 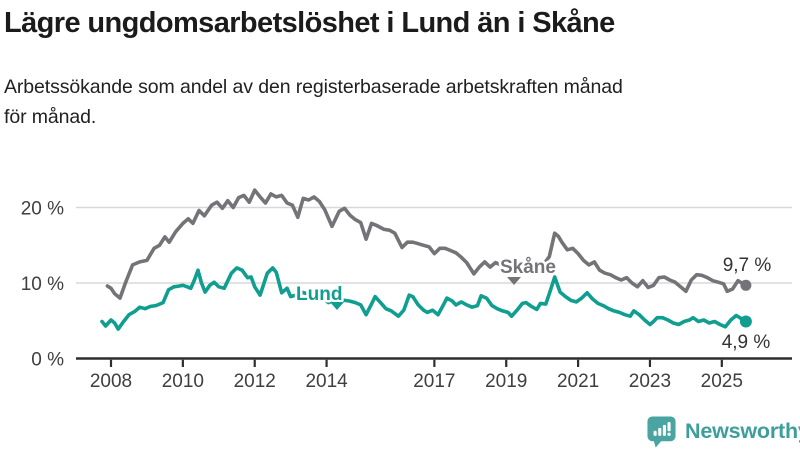 What do you see at coordinates (319, 294) in the screenshot?
I see `series-label-lund: Lund` at bounding box center [319, 294].